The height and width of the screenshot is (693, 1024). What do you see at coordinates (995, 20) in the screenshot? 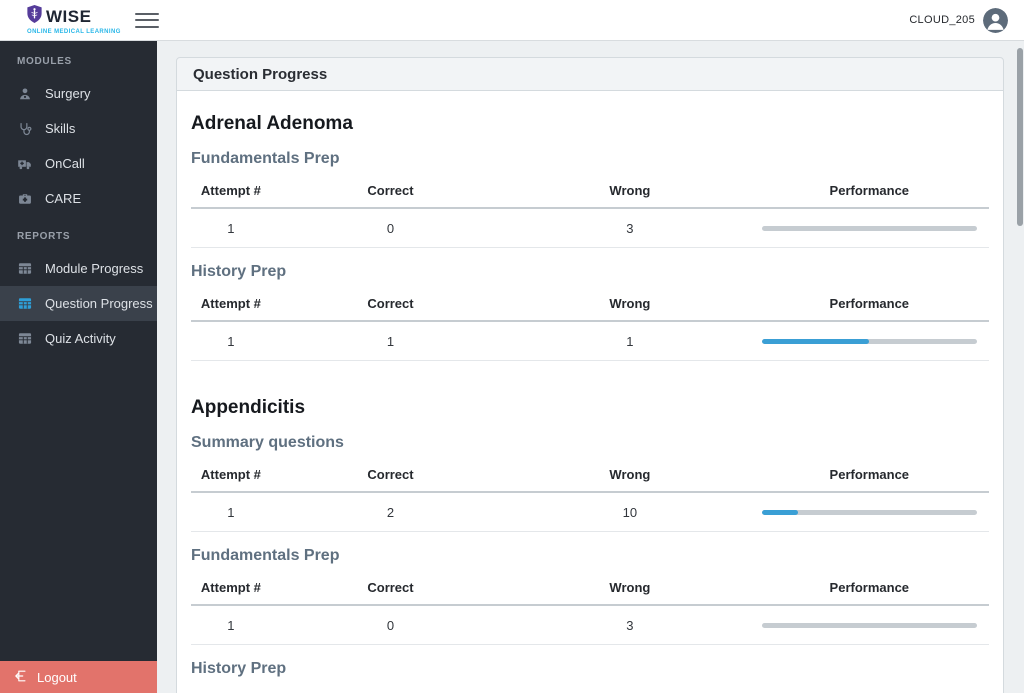
I see `user-avatar` at bounding box center [995, 20].